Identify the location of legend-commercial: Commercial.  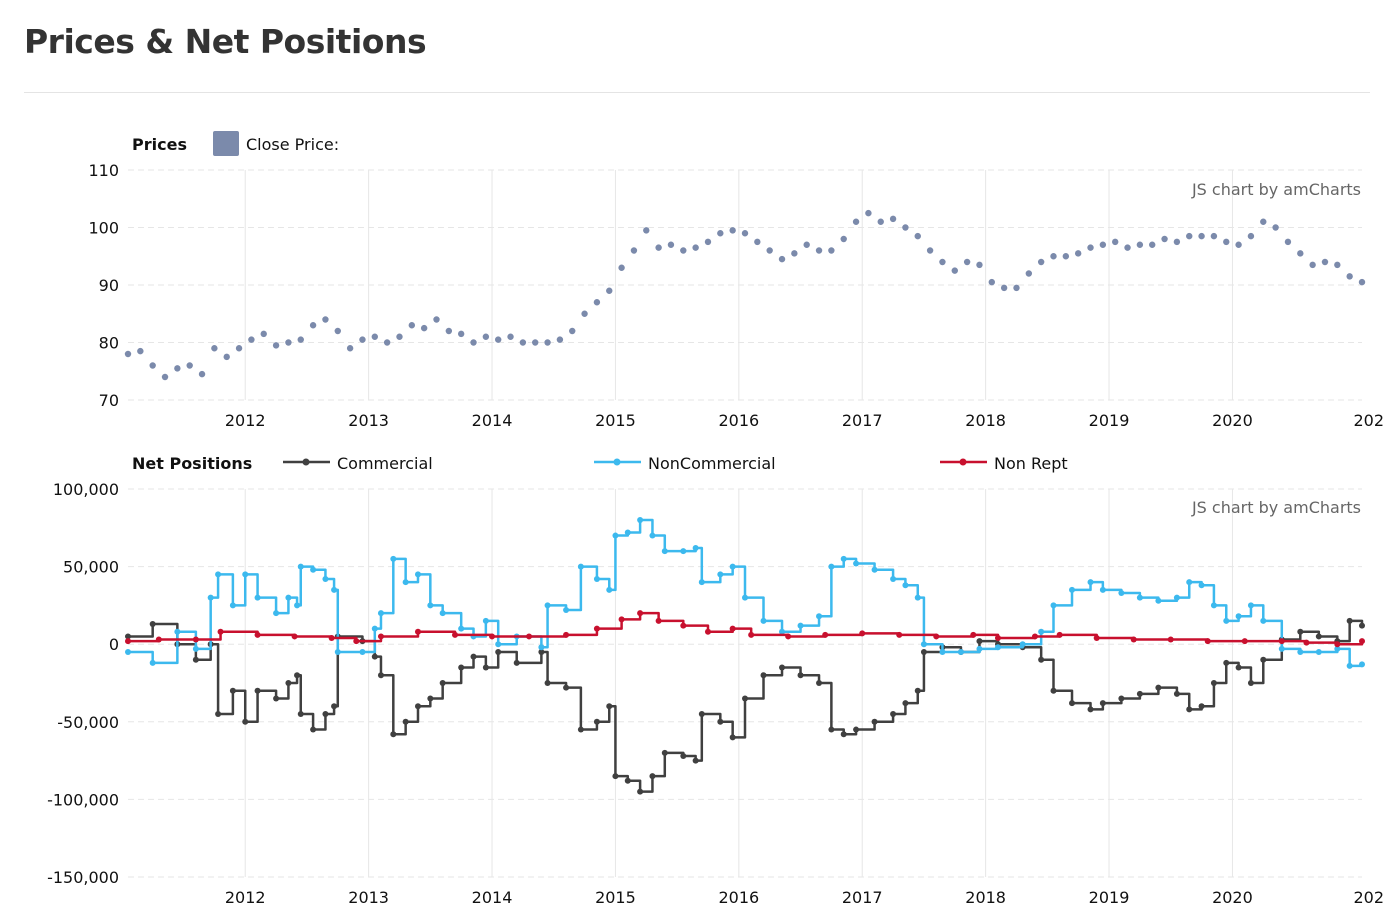
(358, 463).